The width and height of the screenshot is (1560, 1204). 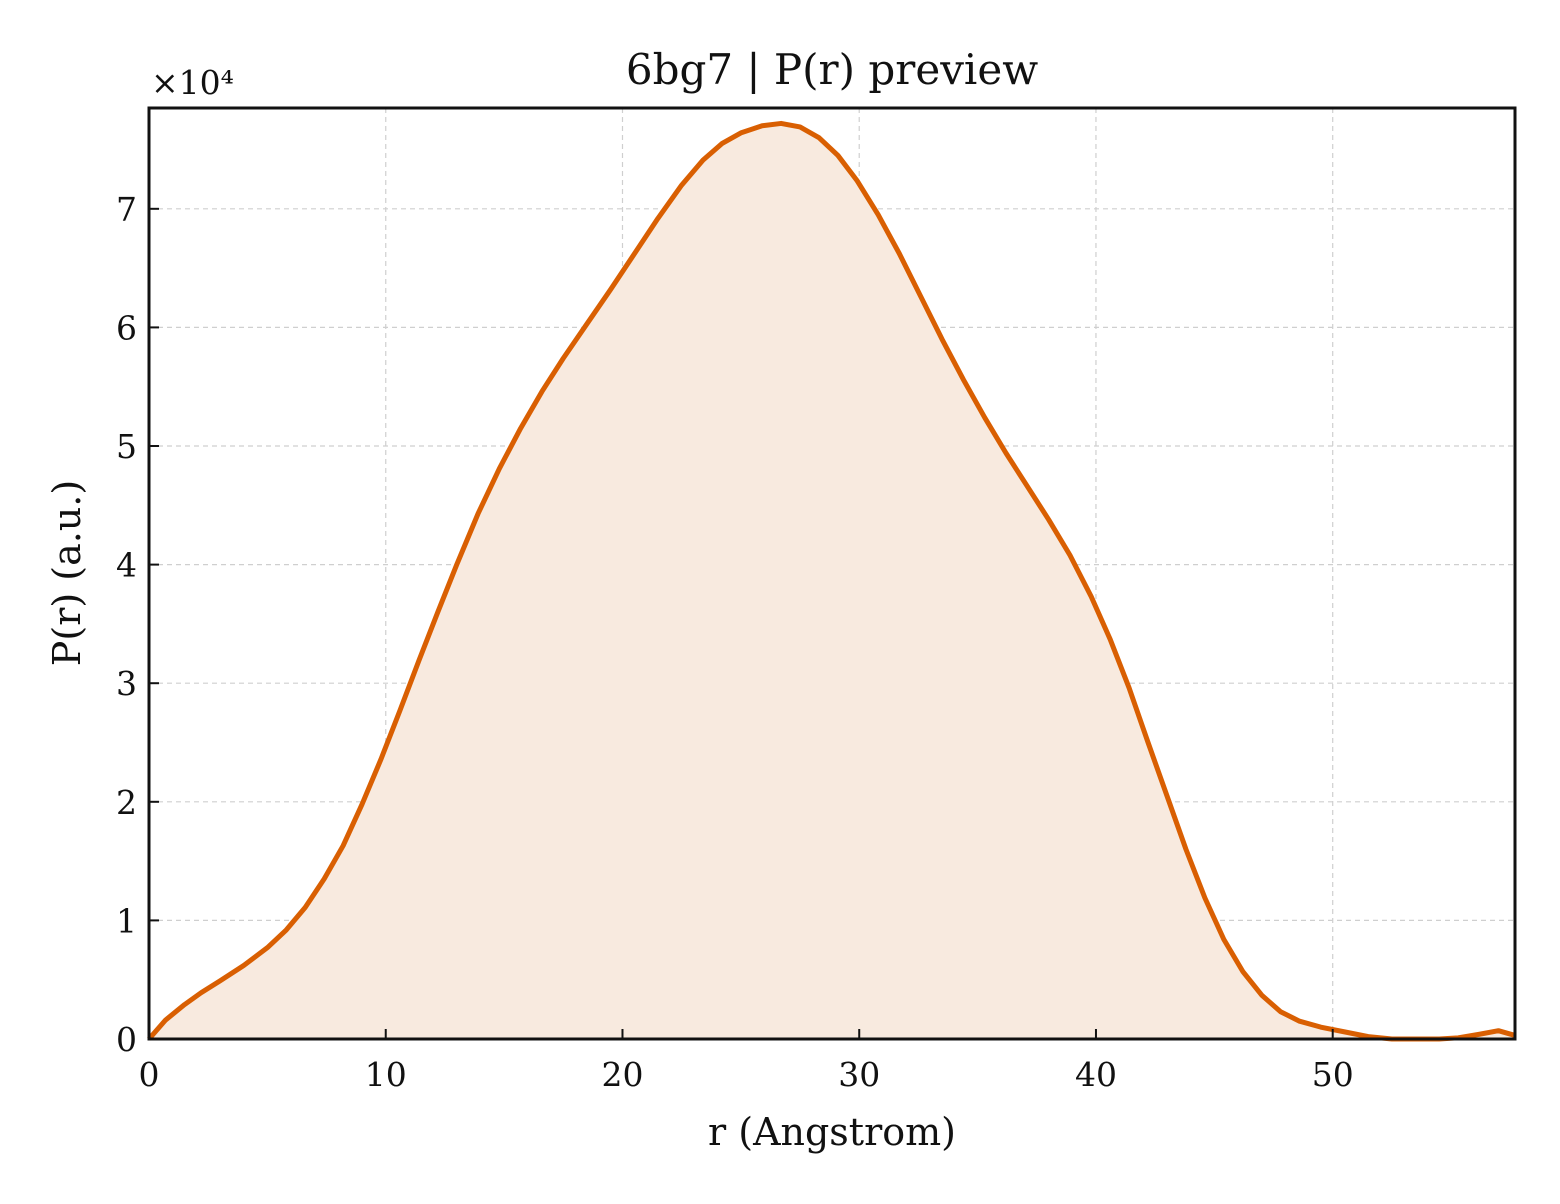 I want to click on y-tick-label: 0, so click(x=126, y=1039).